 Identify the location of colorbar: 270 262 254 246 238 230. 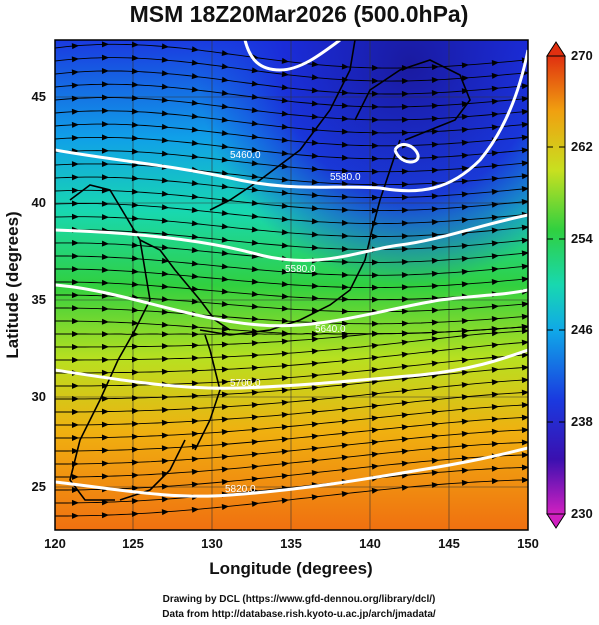
(569, 285).